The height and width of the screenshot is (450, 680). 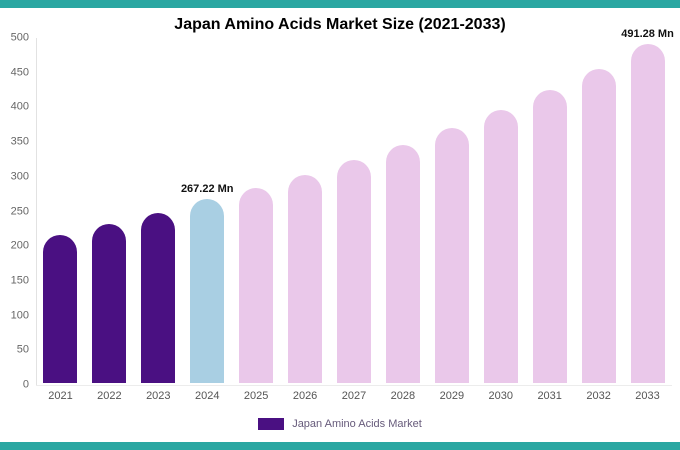 What do you see at coordinates (549, 237) in the screenshot?
I see `bar-2031` at bounding box center [549, 237].